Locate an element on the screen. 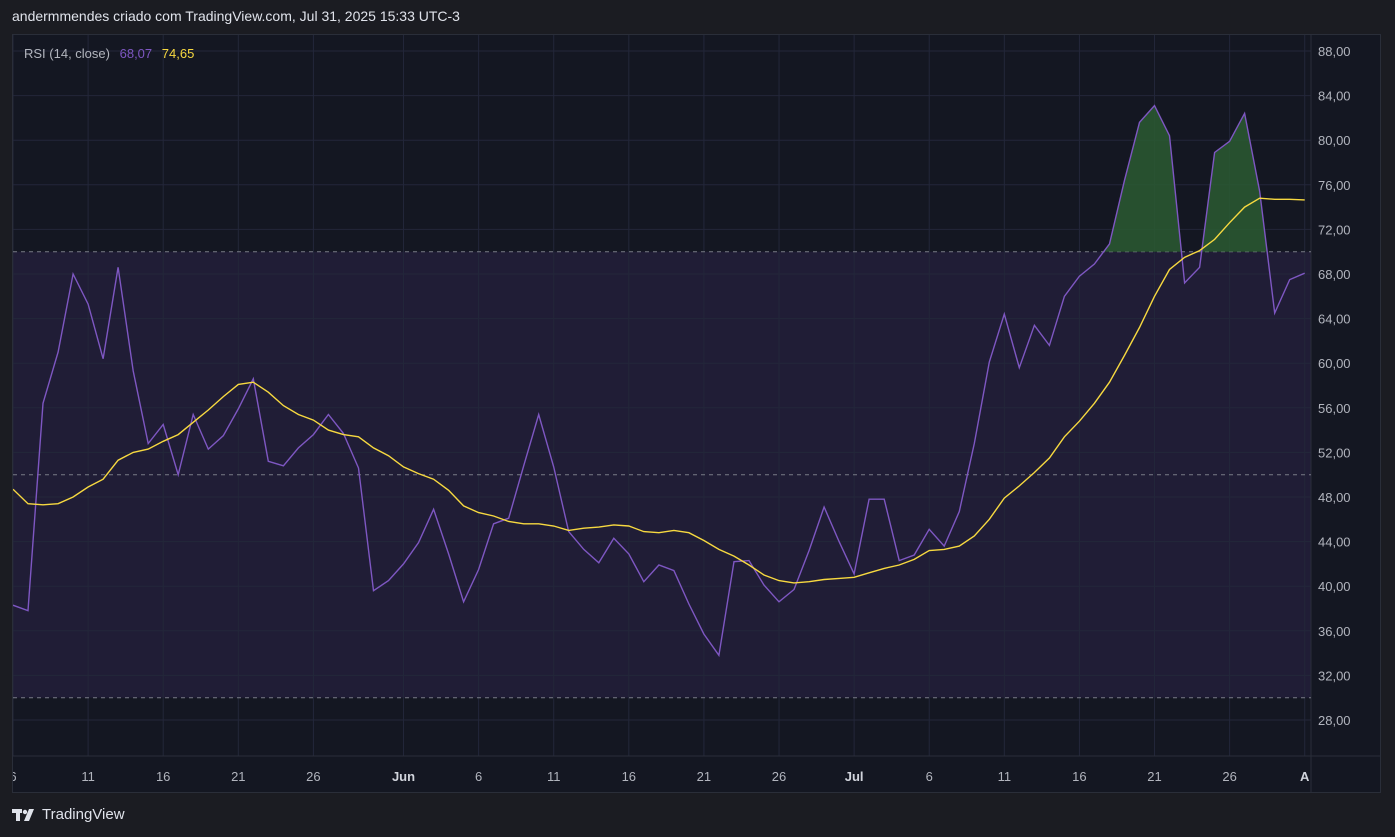 Image resolution: width=1395 pixels, height=837 pixels. y-tick-label: 44,00 is located at coordinates (1334, 542).